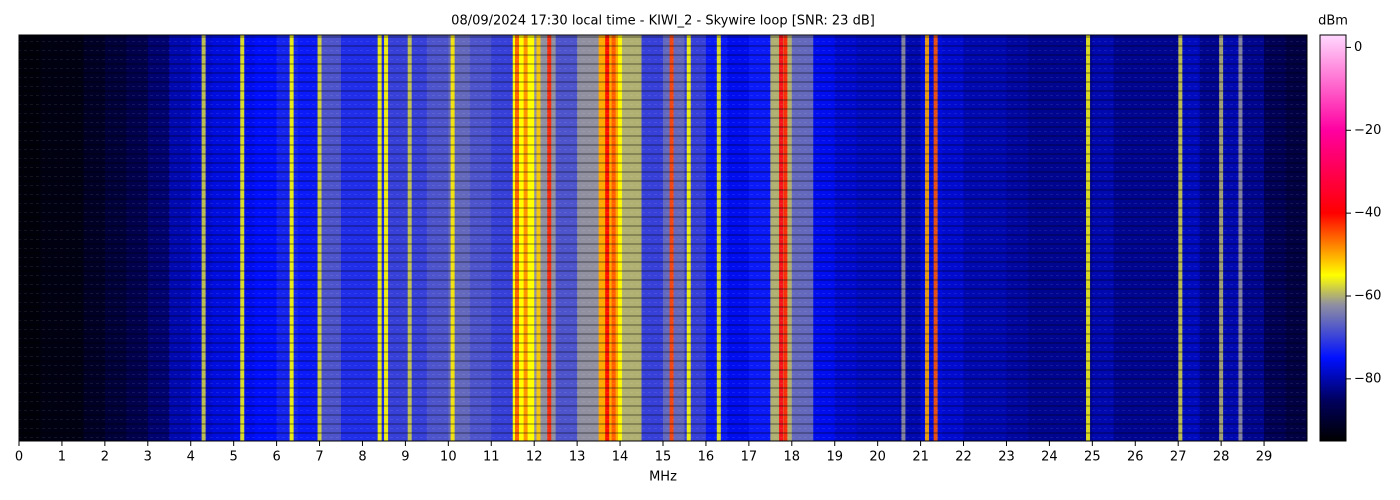 The height and width of the screenshot is (500, 1400). I want to click on x-tick-label: 5, so click(234, 457).